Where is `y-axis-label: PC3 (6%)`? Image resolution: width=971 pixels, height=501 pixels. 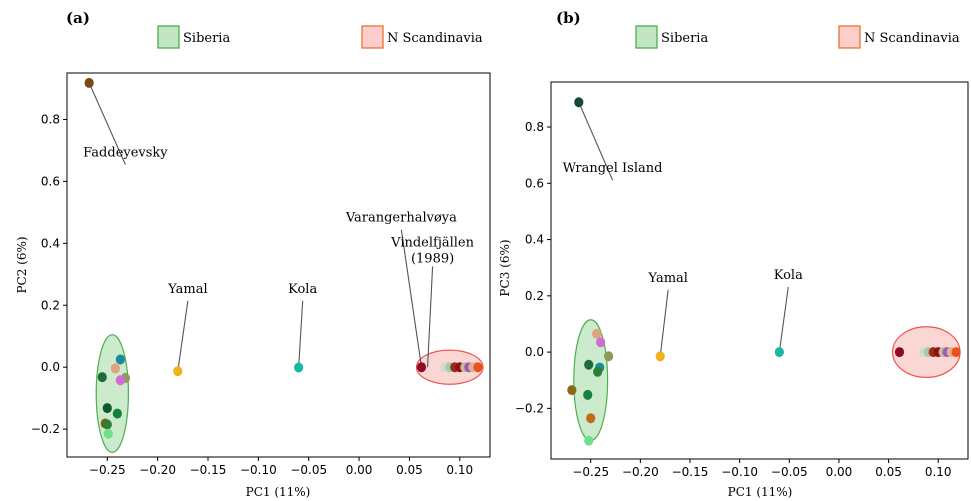 y-axis-label: PC3 (6%) is located at coordinates (505, 267).